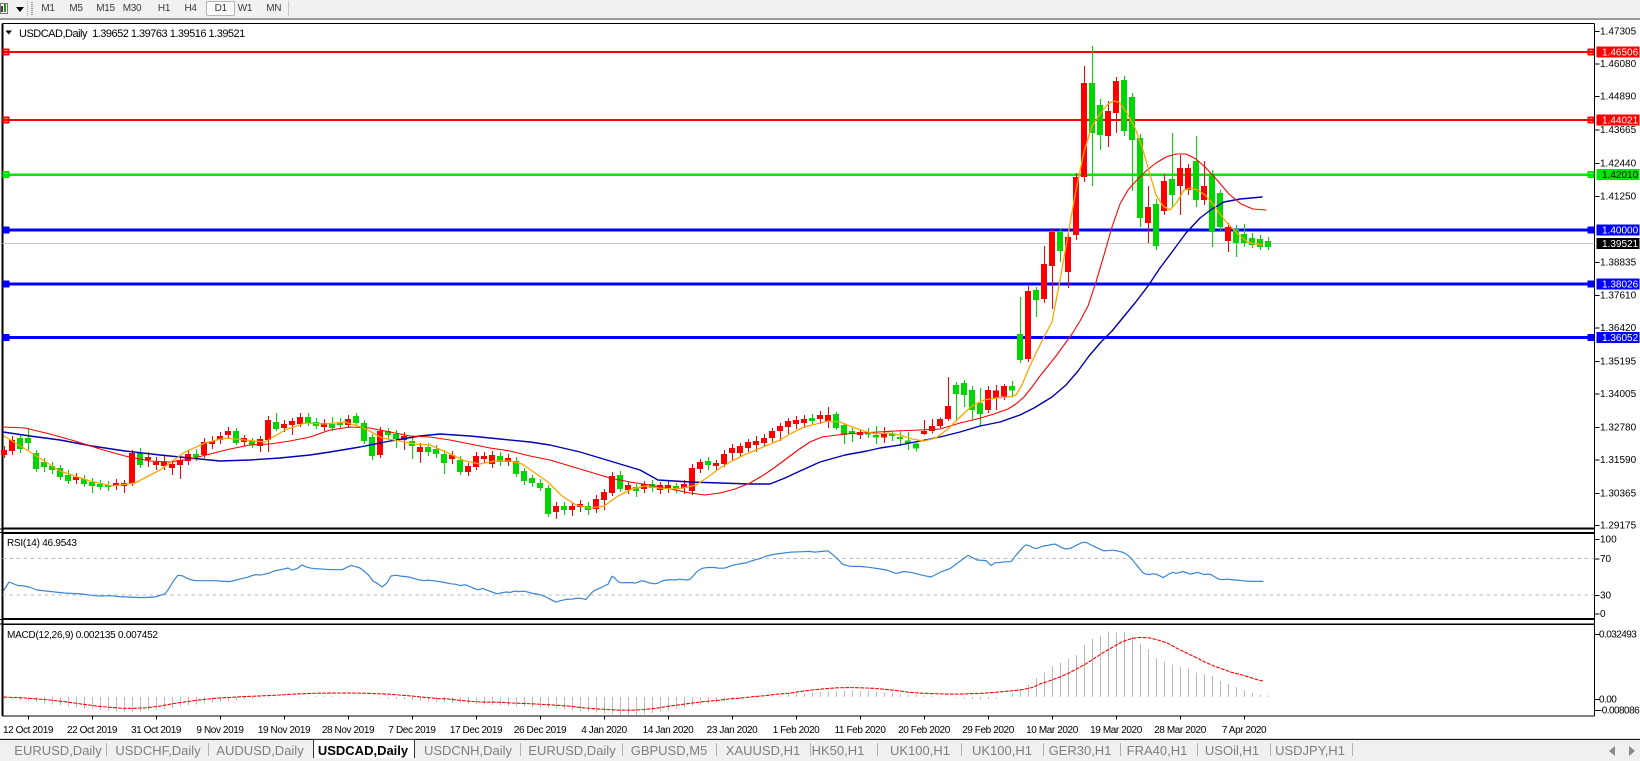 The image size is (1640, 761). Describe the element at coordinates (604, 730) in the screenshot. I see `svg-text: 4 Jan 2020` at that location.